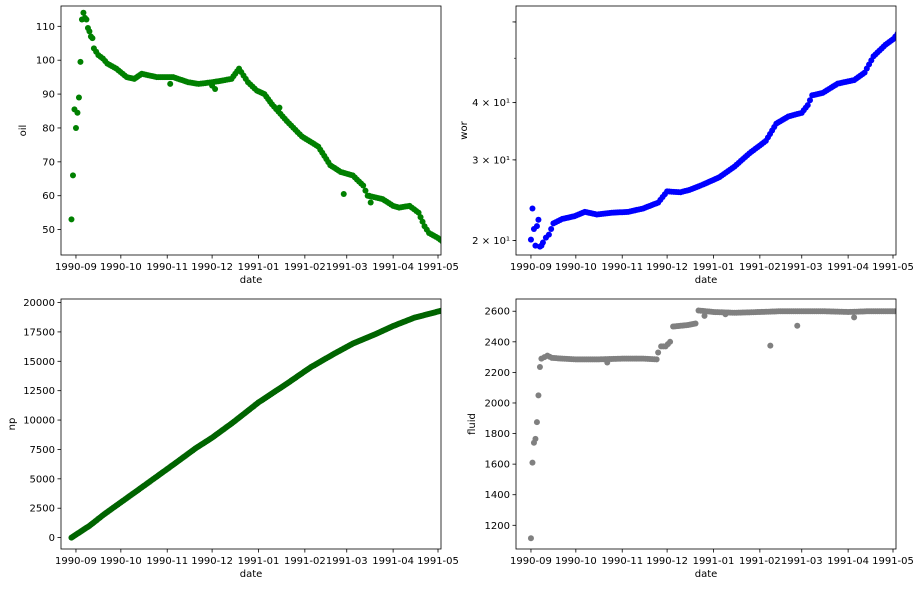 The width and height of the screenshot is (916, 589). What do you see at coordinates (497, 312) in the screenshot?
I see `y-tick-label: 2600` at bounding box center [497, 312].